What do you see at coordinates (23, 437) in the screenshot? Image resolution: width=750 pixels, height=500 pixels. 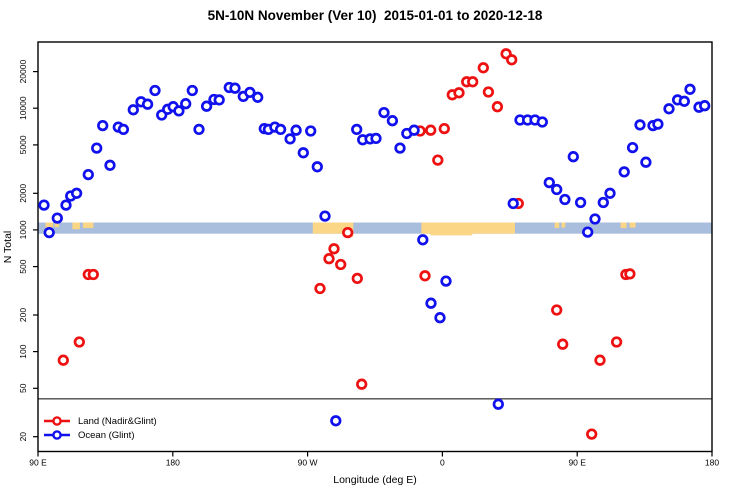 I see `y-tick-label: 20` at bounding box center [23, 437].